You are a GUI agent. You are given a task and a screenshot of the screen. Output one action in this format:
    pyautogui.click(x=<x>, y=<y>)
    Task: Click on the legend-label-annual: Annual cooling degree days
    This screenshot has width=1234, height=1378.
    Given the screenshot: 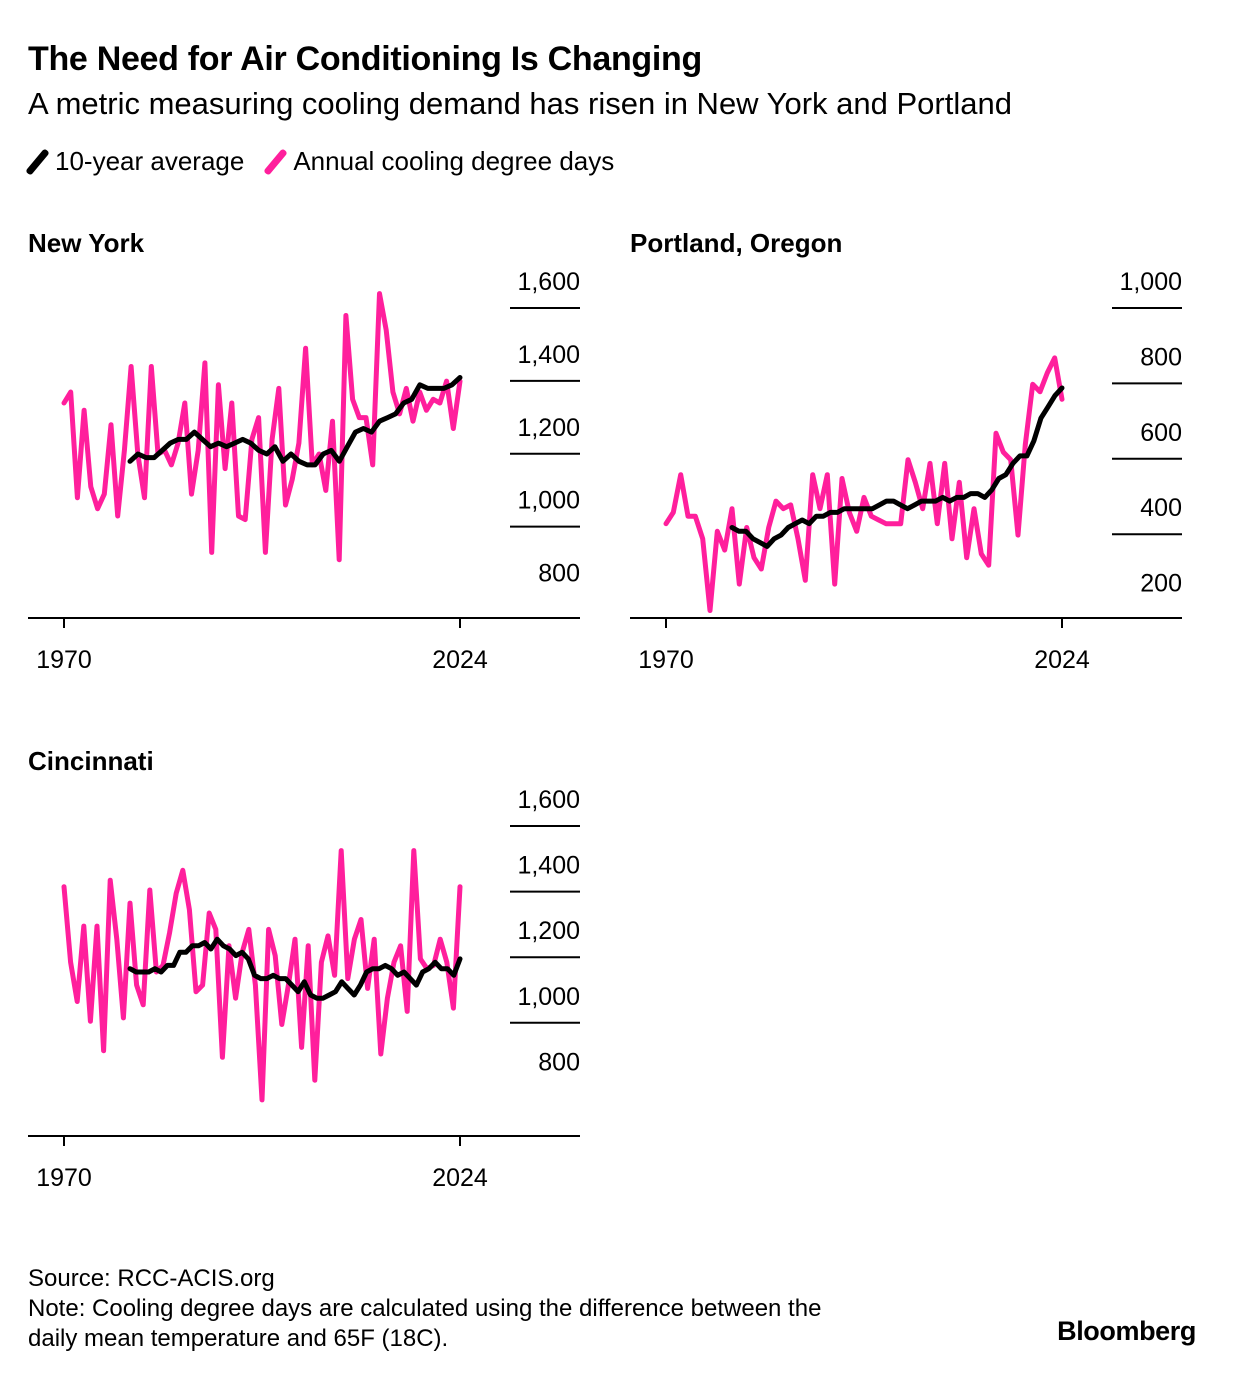 What is the action you would take?
    pyautogui.click(x=454, y=161)
    